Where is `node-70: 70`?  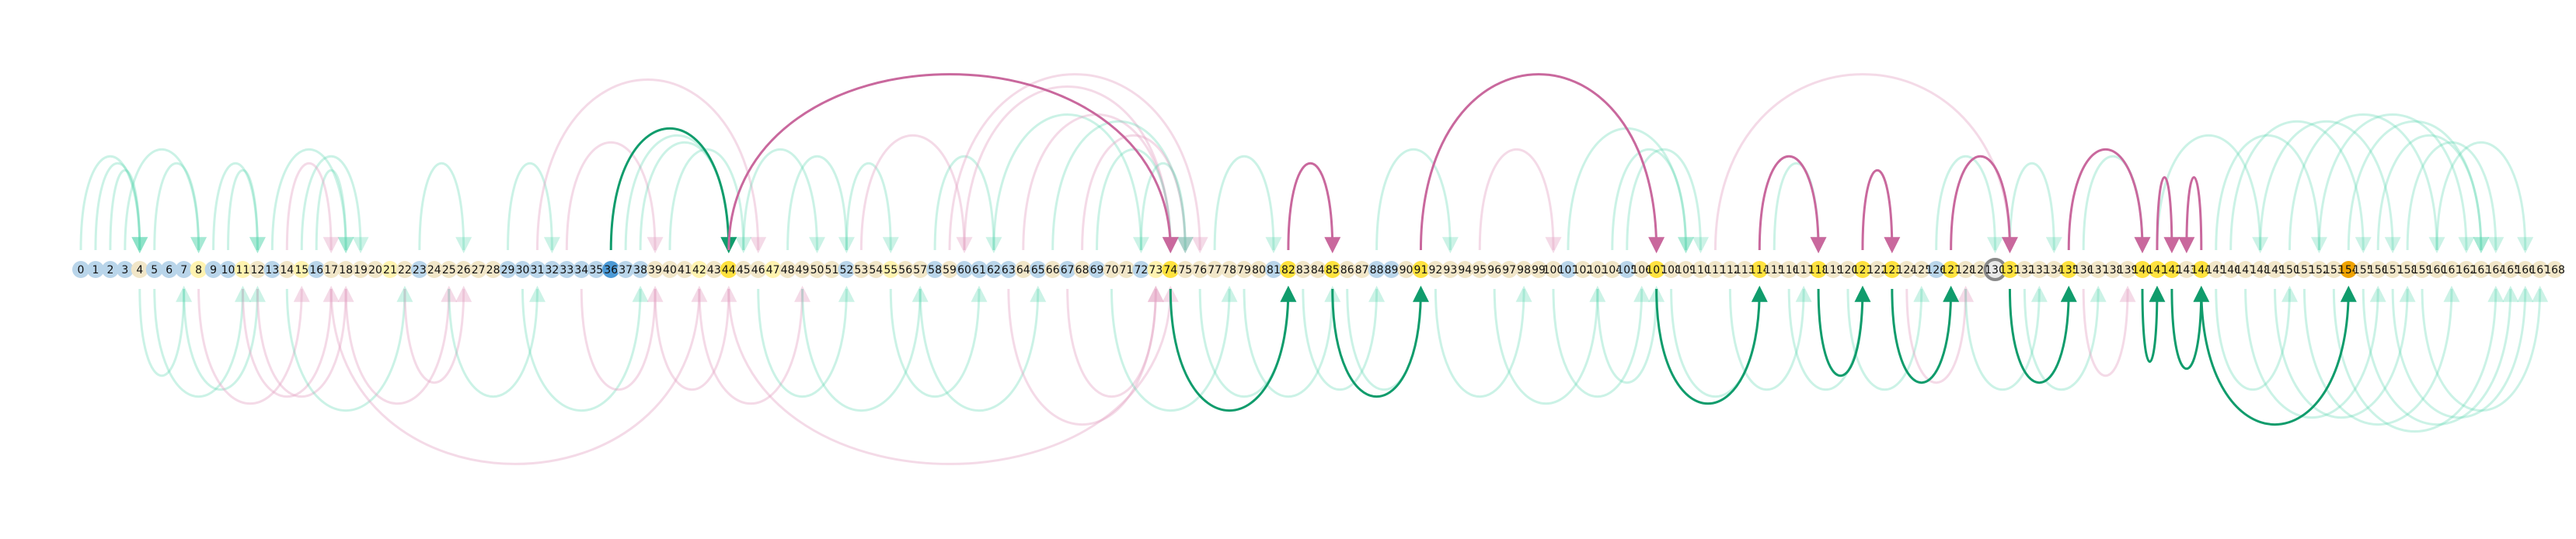 node-70: 70 is located at coordinates (1112, 269).